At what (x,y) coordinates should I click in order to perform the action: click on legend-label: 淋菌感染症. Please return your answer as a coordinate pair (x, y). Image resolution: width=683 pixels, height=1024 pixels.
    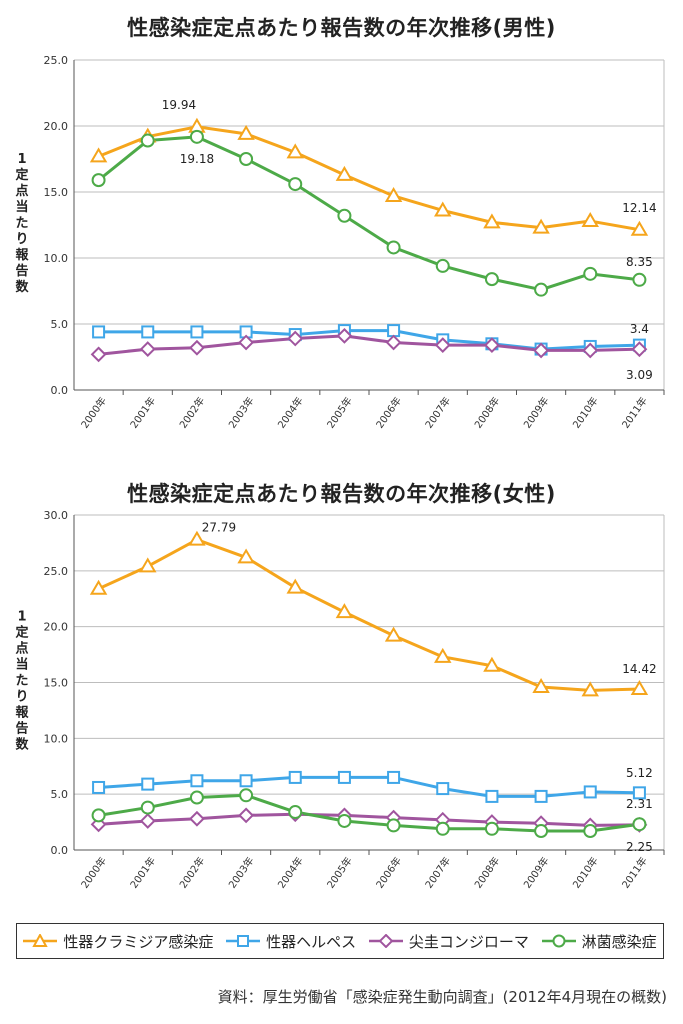
    Looking at the image, I should click on (619, 941).